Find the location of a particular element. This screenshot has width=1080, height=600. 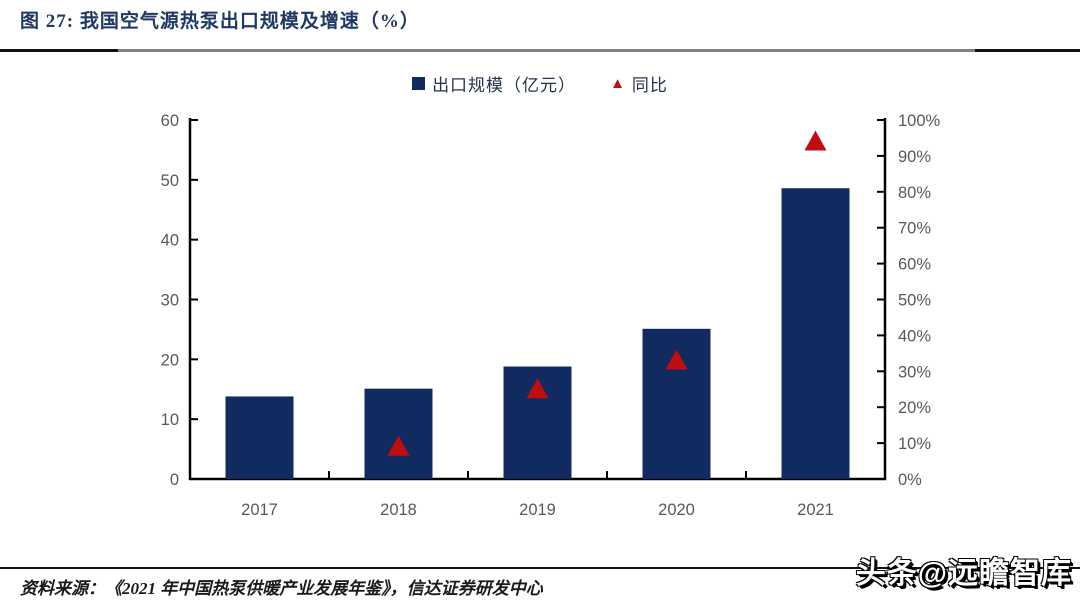

title-divider is located at coordinates (540, 50).